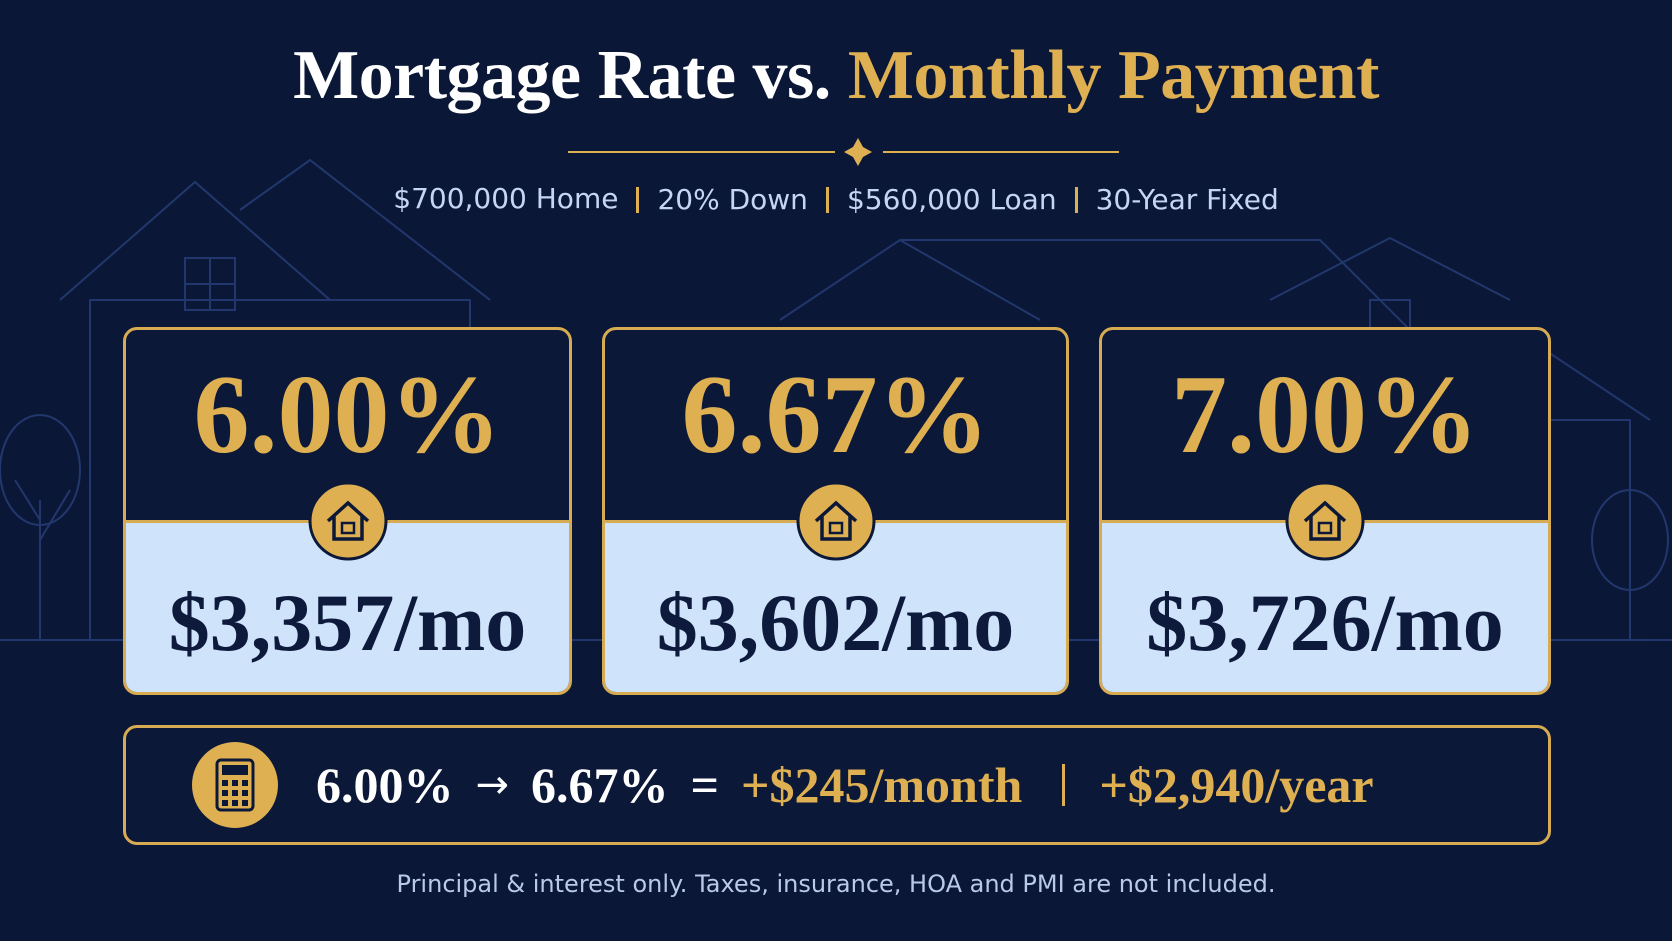  I want to click on arrow: →, so click(492, 785).